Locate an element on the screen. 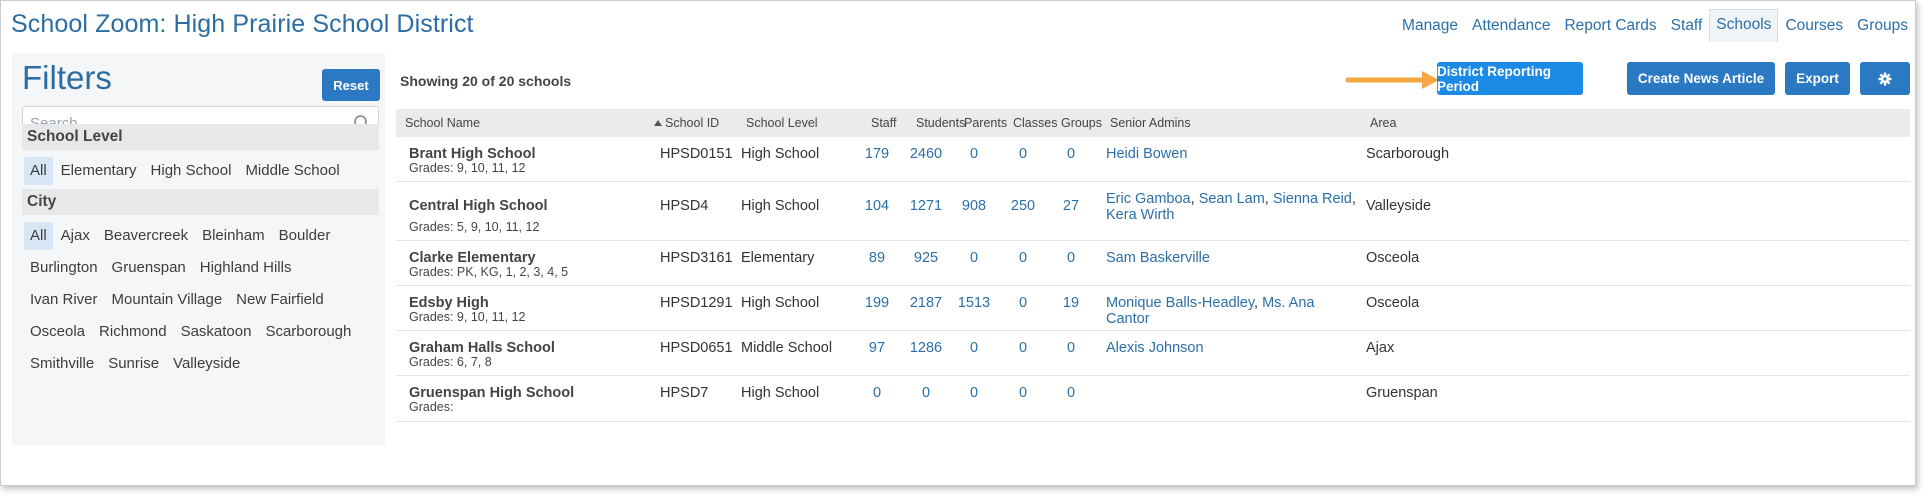  students-count: 1271 is located at coordinates (926, 206).